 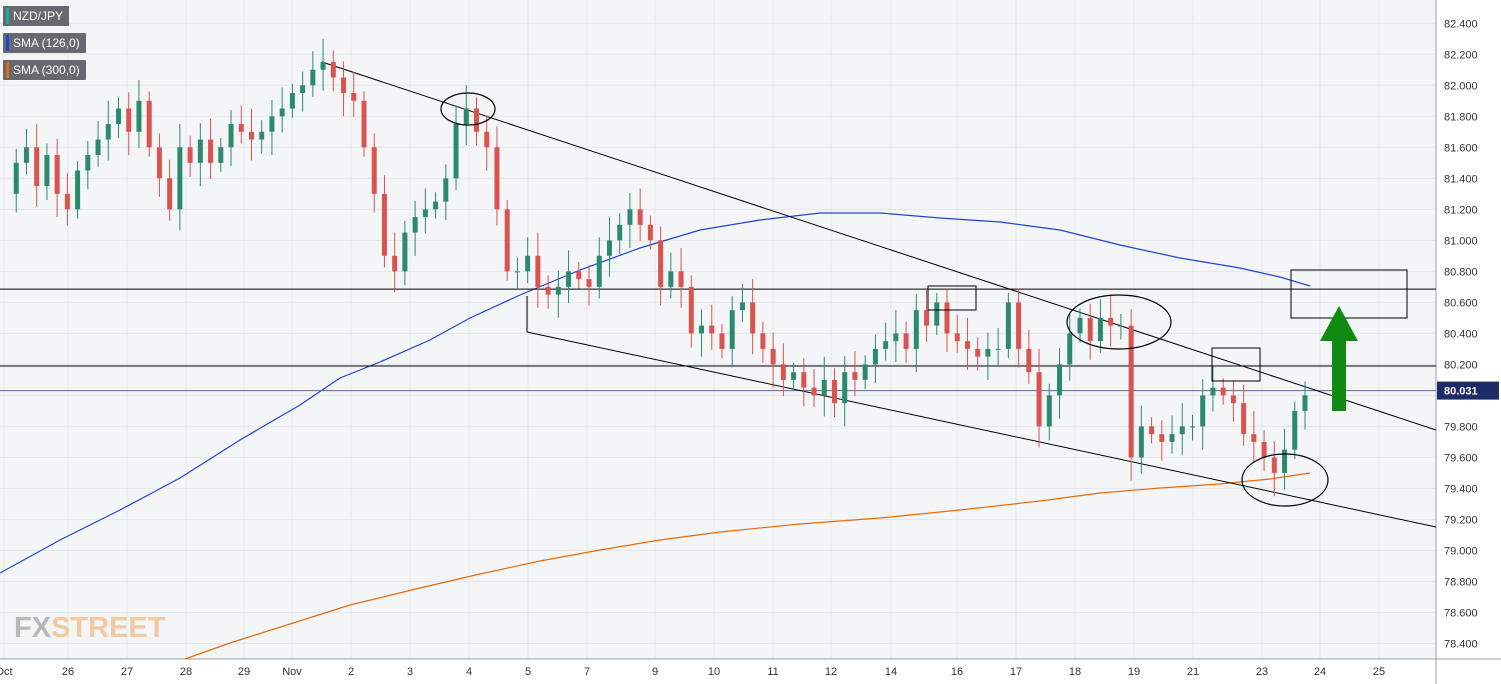 I want to click on x-tick-label: 2, so click(x=351, y=672).